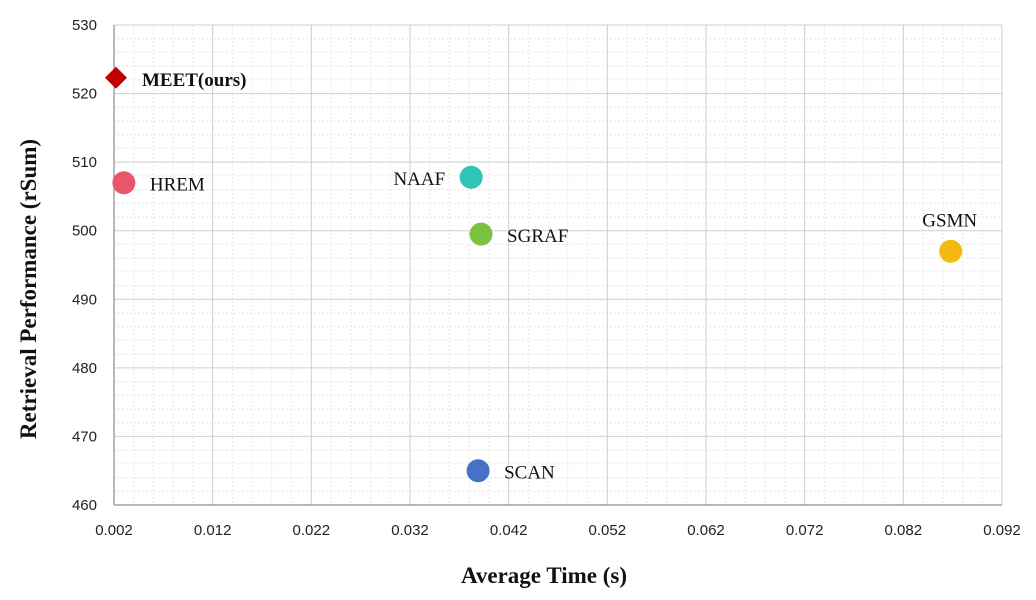  What do you see at coordinates (84, 368) in the screenshot?
I see `y-tick-label: 480` at bounding box center [84, 368].